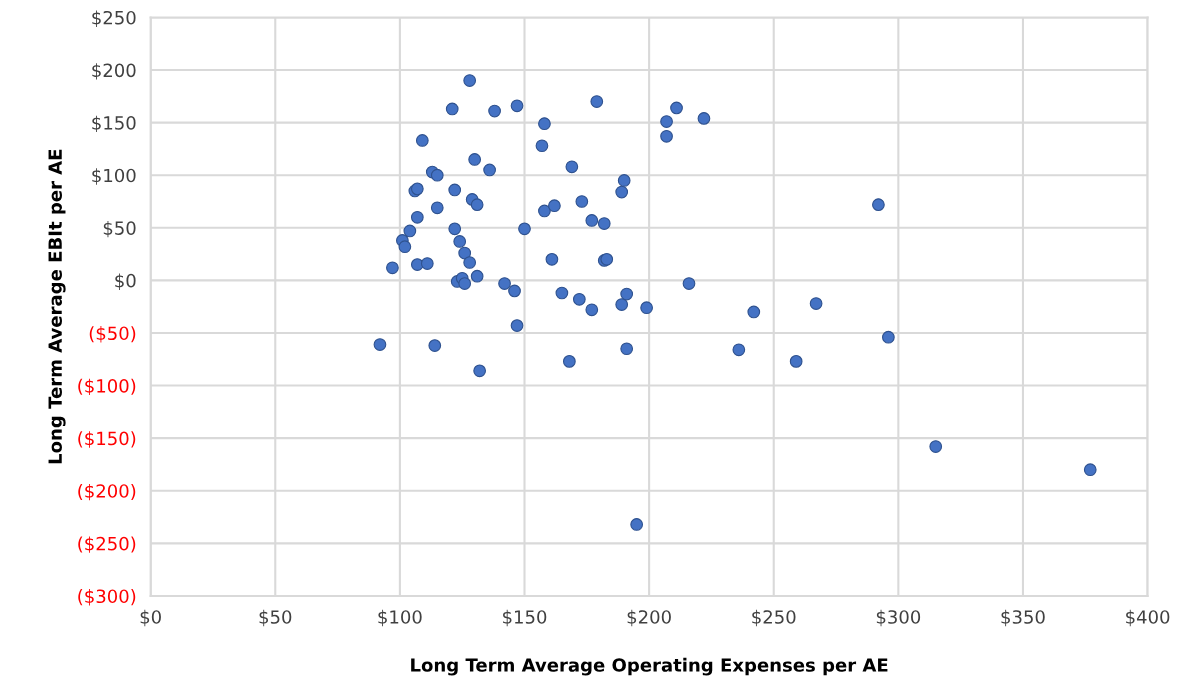 This screenshot has width=1177, height=697. Describe the element at coordinates (649, 618) in the screenshot. I see `x-tick-label: $200` at that location.